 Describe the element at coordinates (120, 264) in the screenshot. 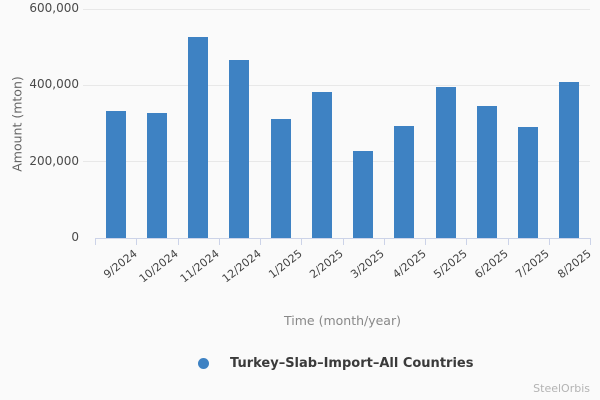

I see `x-tick-label: 9/2024` at that location.